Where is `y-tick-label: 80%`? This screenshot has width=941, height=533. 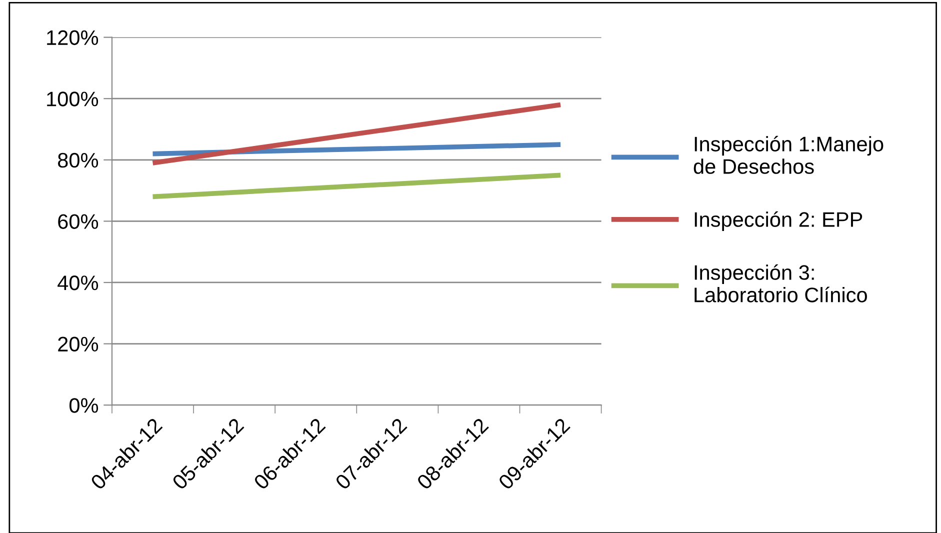
y-tick-label: 80% is located at coordinates (78, 160).